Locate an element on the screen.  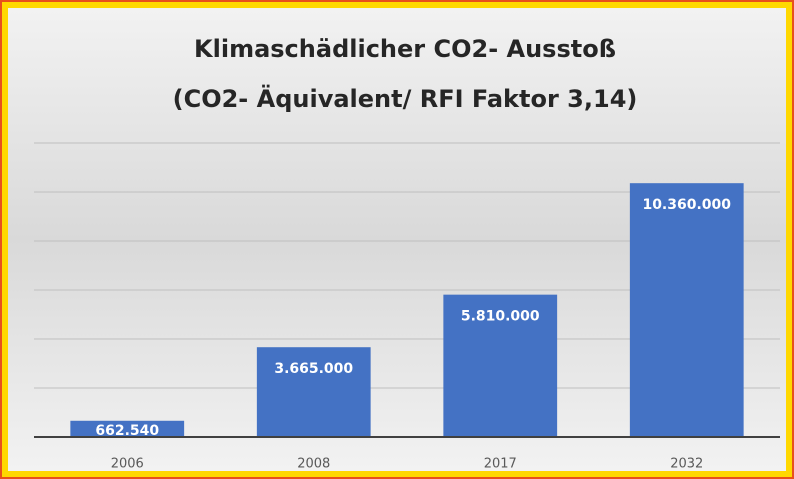
x-tick-label: 2006 is located at coordinates (127, 464).